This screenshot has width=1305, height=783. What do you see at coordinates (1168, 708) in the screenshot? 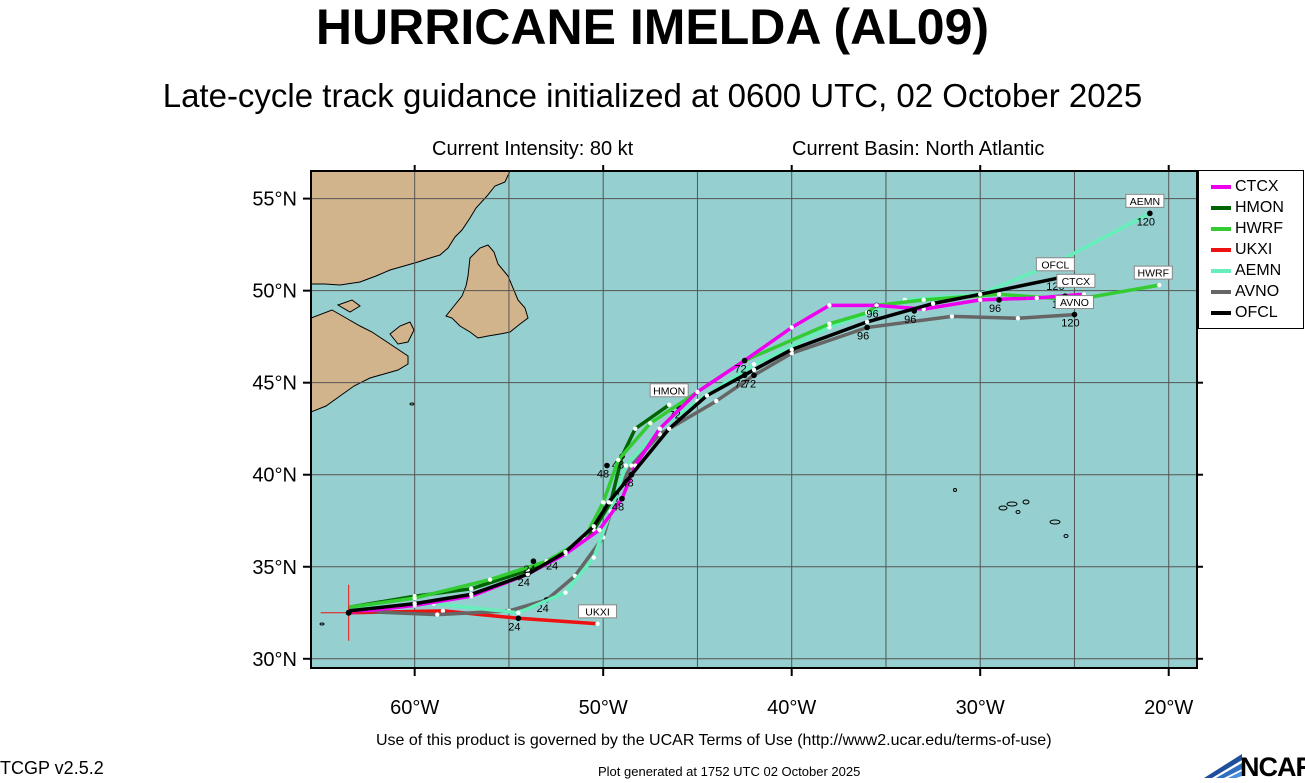
I see `x-tick-label: 20°W` at bounding box center [1168, 708].